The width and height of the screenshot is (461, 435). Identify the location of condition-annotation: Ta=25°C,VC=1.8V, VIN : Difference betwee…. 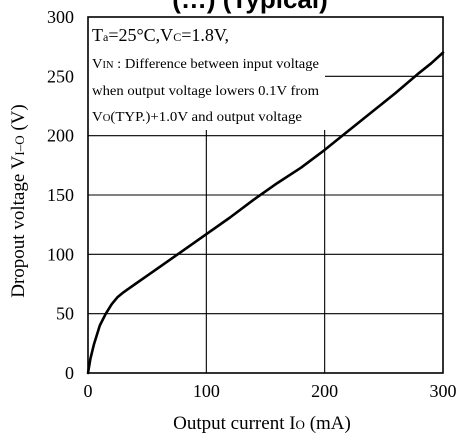
(205, 75).